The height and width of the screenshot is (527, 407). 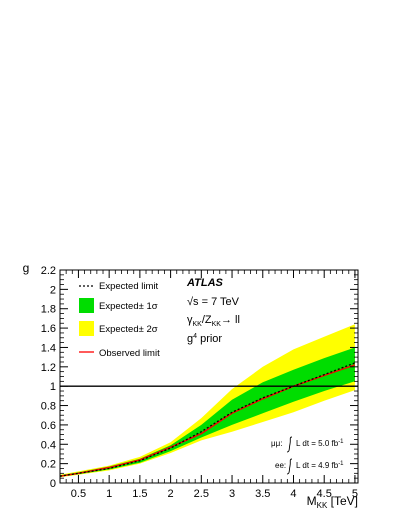 What do you see at coordinates (217, 324) in the screenshot?
I see `process-z-sub: KK` at bounding box center [217, 324].